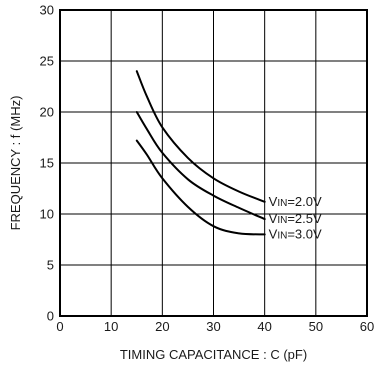  What do you see at coordinates (316, 326) in the screenshot?
I see `x-tick-label: 50` at bounding box center [316, 326].